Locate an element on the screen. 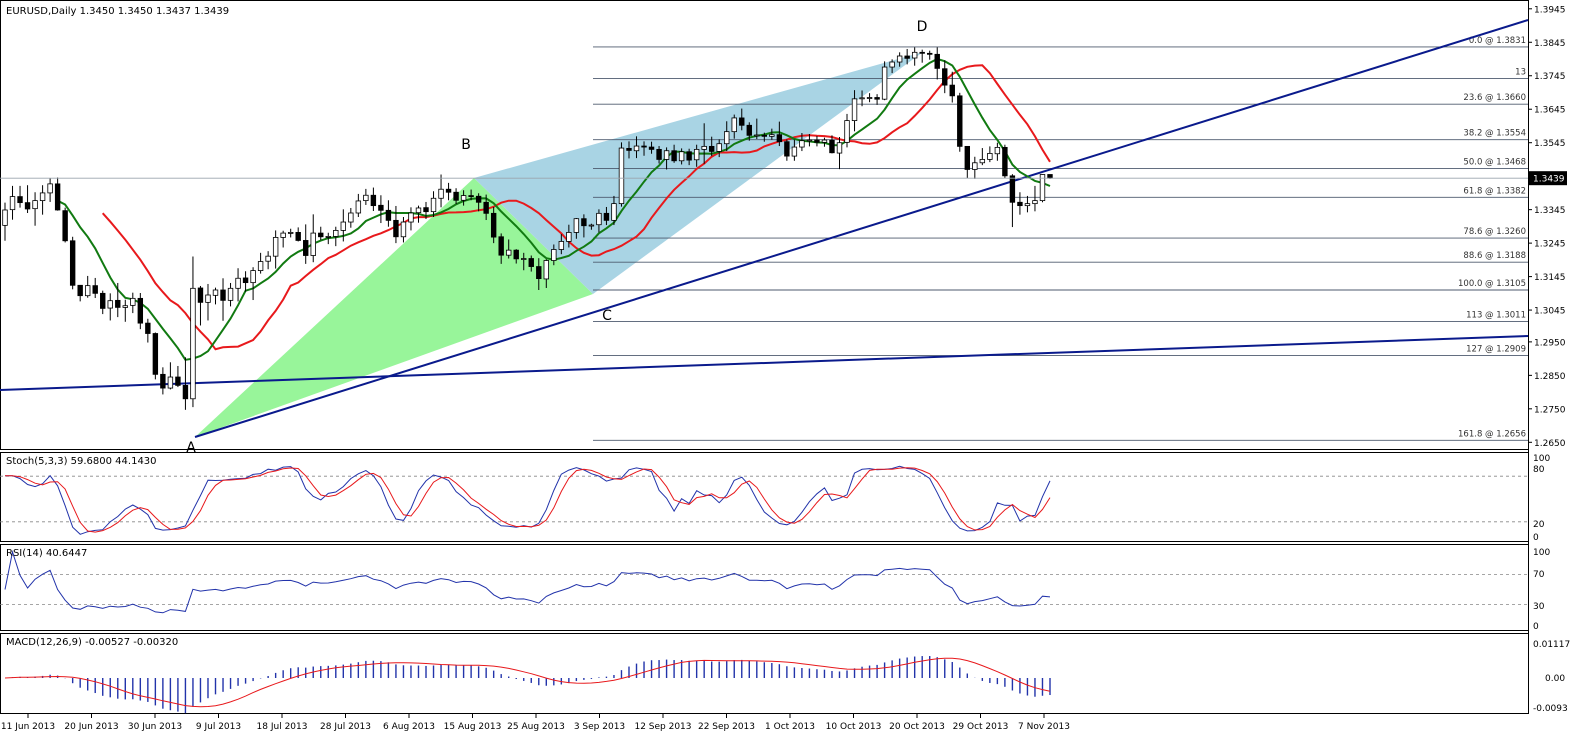 This screenshot has width=1596, height=750. date-label: 1 Oct 2013 is located at coordinates (790, 727).